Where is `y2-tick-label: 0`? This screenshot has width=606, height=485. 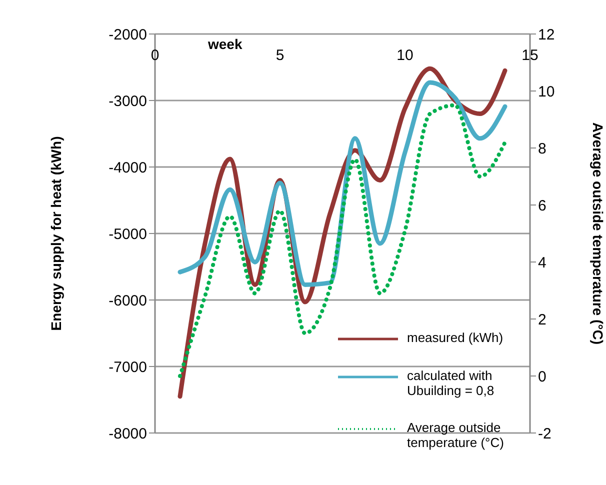 y2-tick-label: 0 is located at coordinates (542, 377).